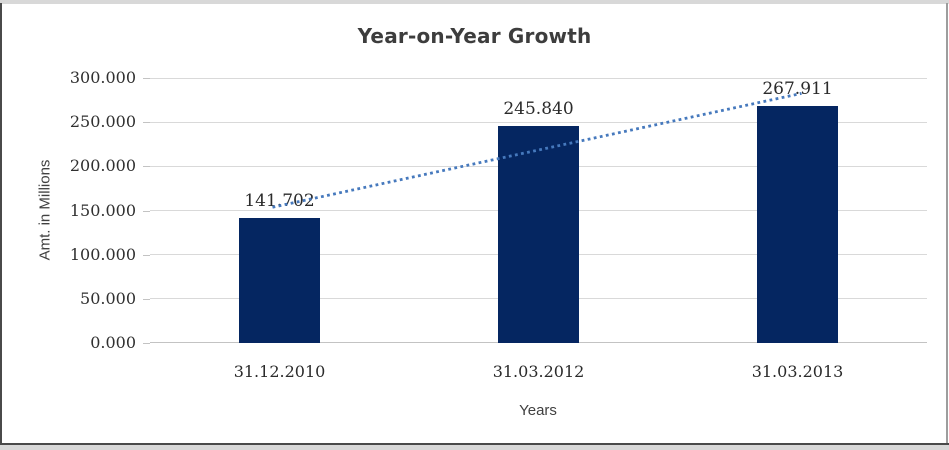  Describe the element at coordinates (538, 108) in the screenshot. I see `bar-value-label: 245.840` at that location.